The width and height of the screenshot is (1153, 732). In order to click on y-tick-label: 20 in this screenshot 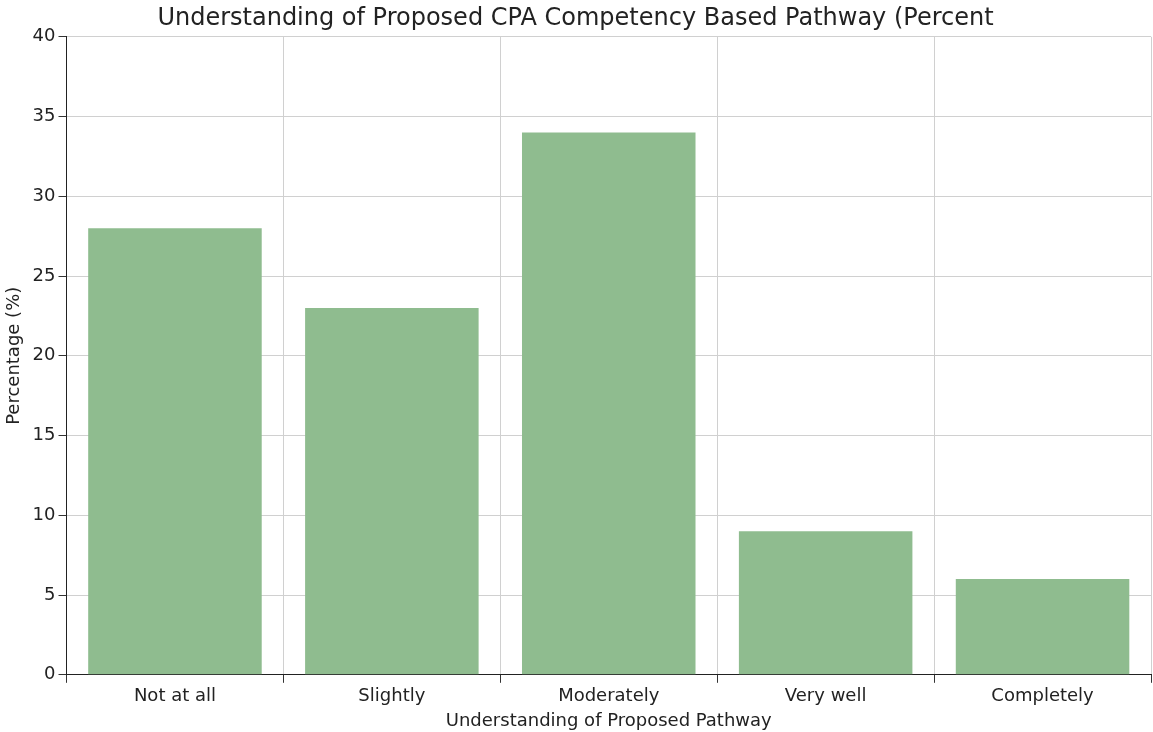, I will do `click(44, 354)`.